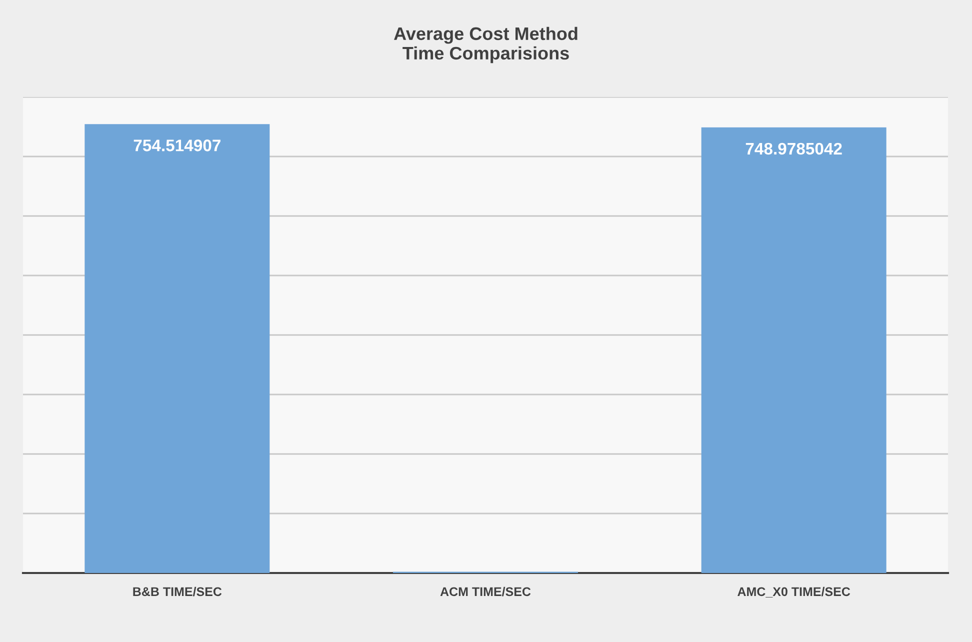 This screenshot has height=642, width=972. Describe the element at coordinates (486, 45) in the screenshot. I see `chart-title: Average Cost Method Time Comparisions` at that location.